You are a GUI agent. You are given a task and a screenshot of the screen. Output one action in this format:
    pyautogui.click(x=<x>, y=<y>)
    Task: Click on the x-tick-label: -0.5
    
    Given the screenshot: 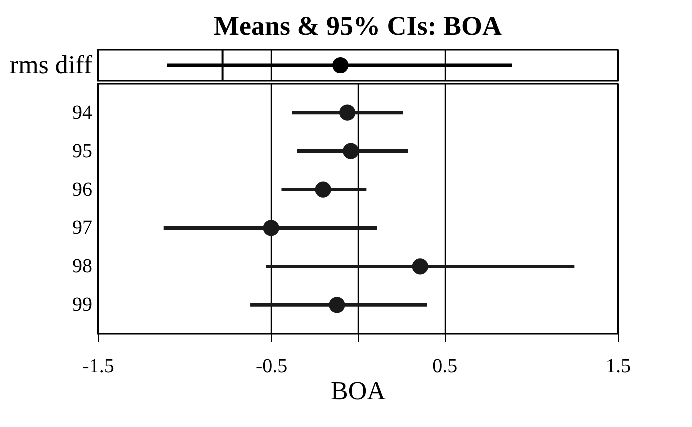 What is the action you would take?
    pyautogui.click(x=272, y=367)
    